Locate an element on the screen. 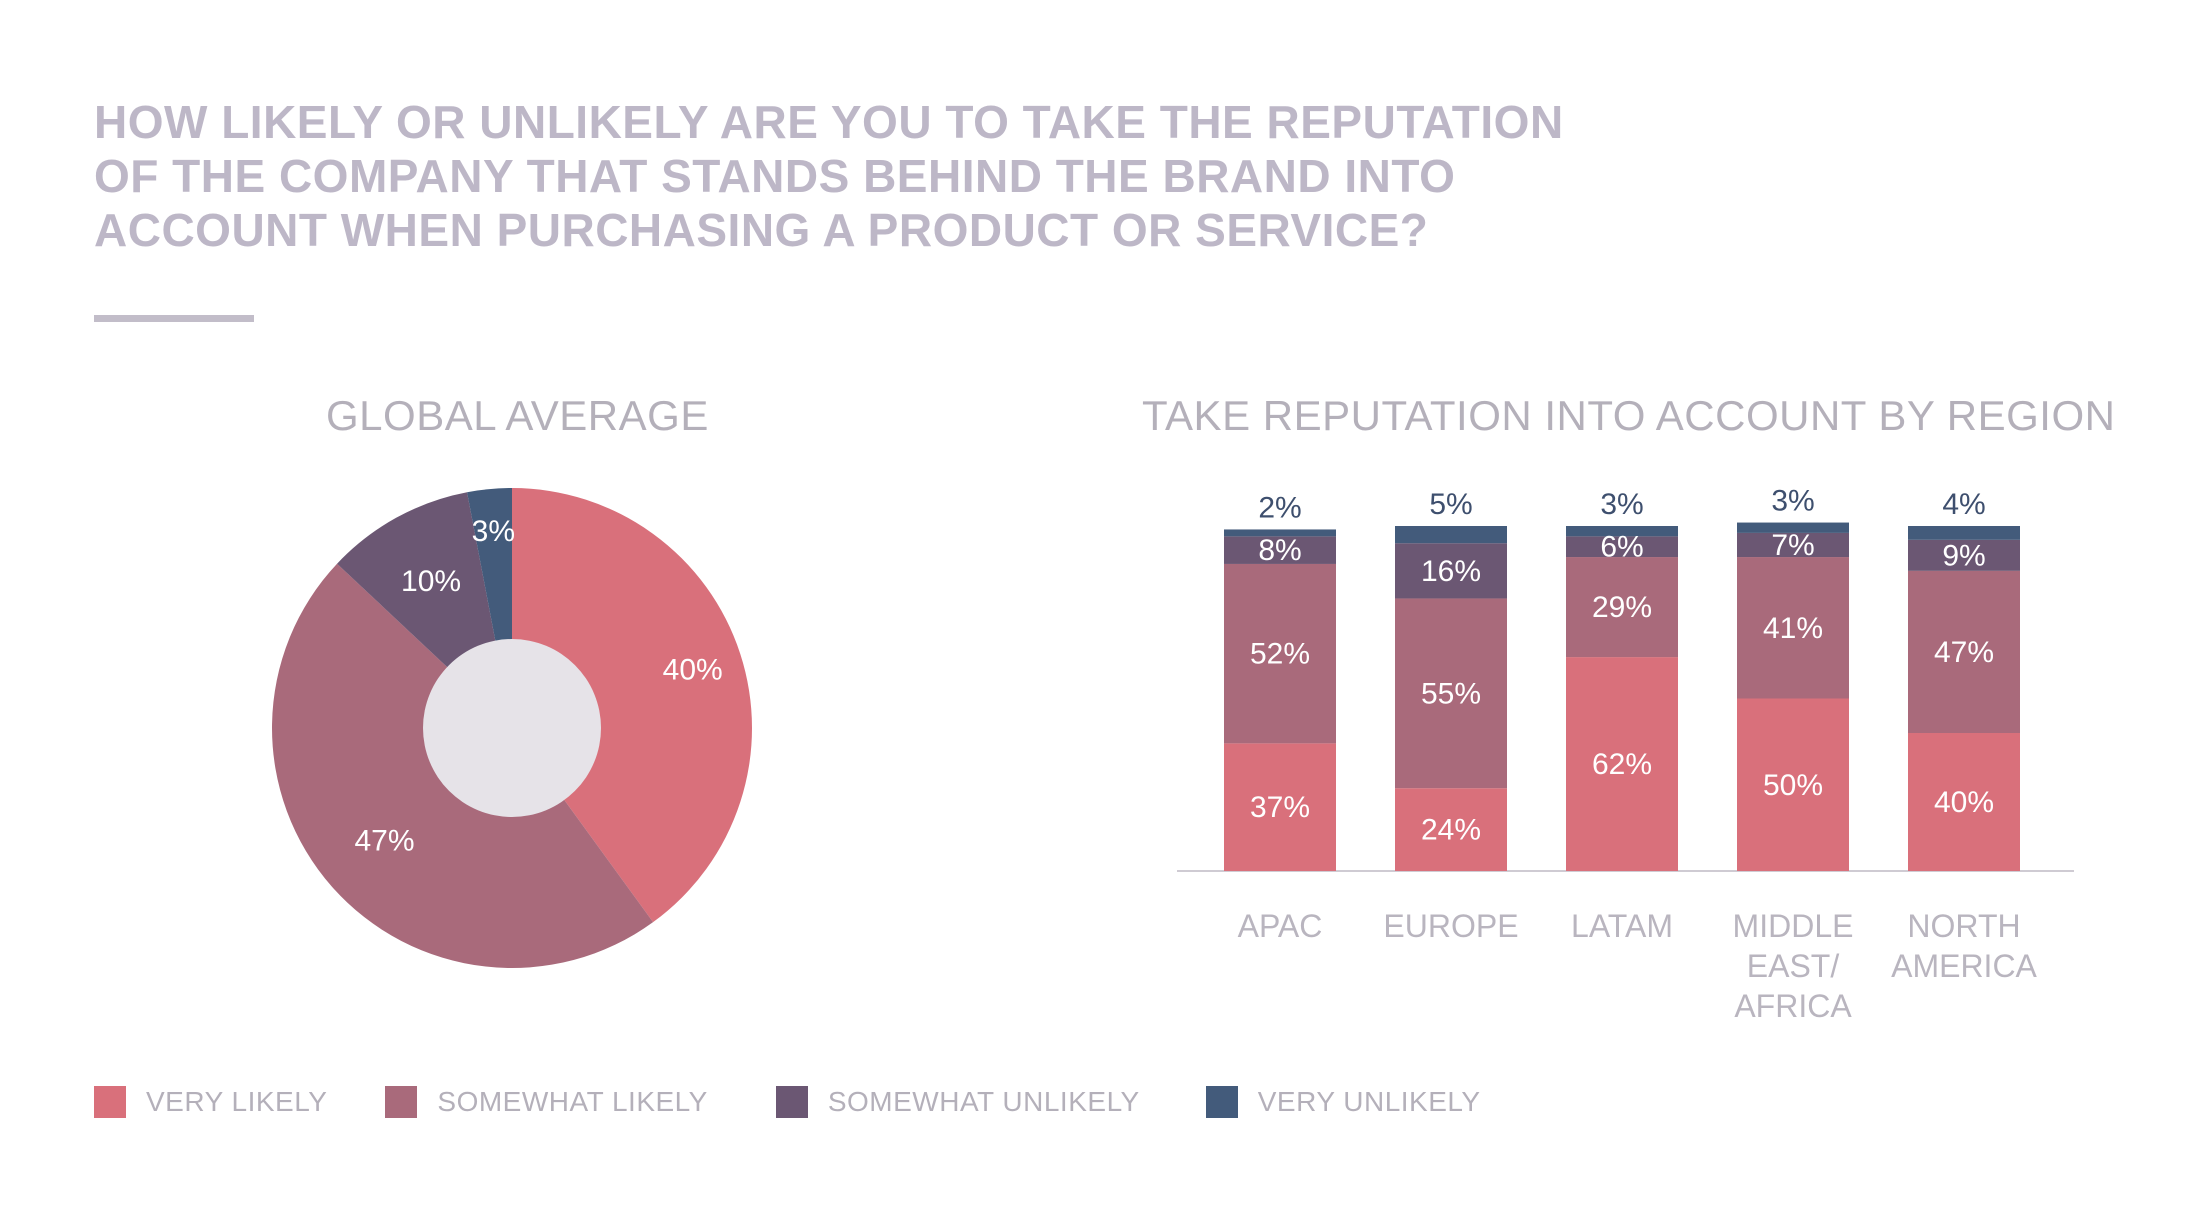  legend-item-very-likely: VERY LIKELY is located at coordinates (210, 1102).